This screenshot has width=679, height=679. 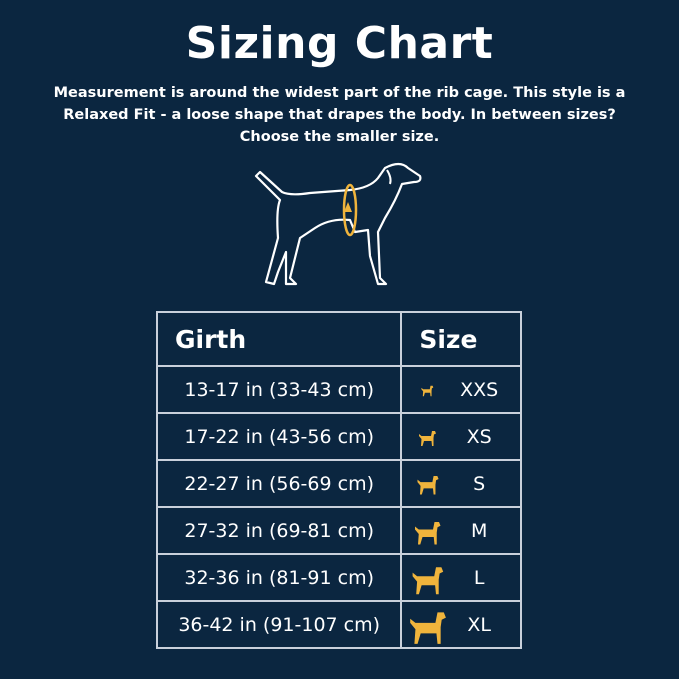 I want to click on size-label: M, so click(x=479, y=530).